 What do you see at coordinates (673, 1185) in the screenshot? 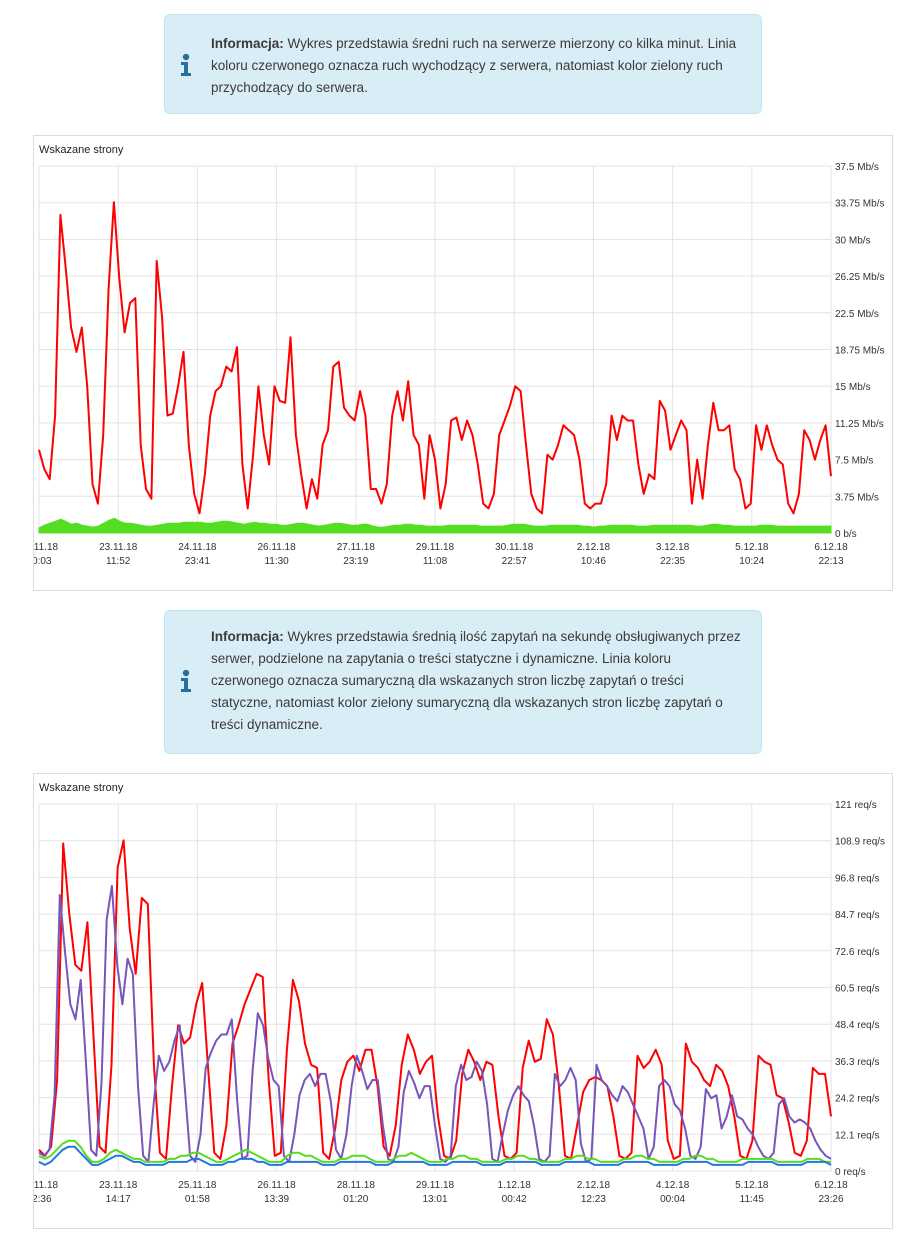
I see `x-tick-date: 4.12.18` at bounding box center [673, 1185].